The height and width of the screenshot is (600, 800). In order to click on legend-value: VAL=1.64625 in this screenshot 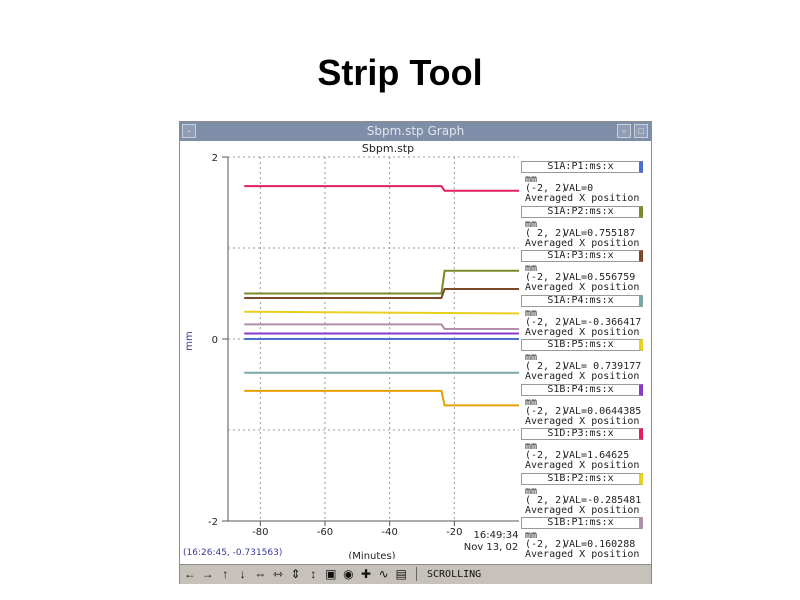, I will do `click(596, 455)`.